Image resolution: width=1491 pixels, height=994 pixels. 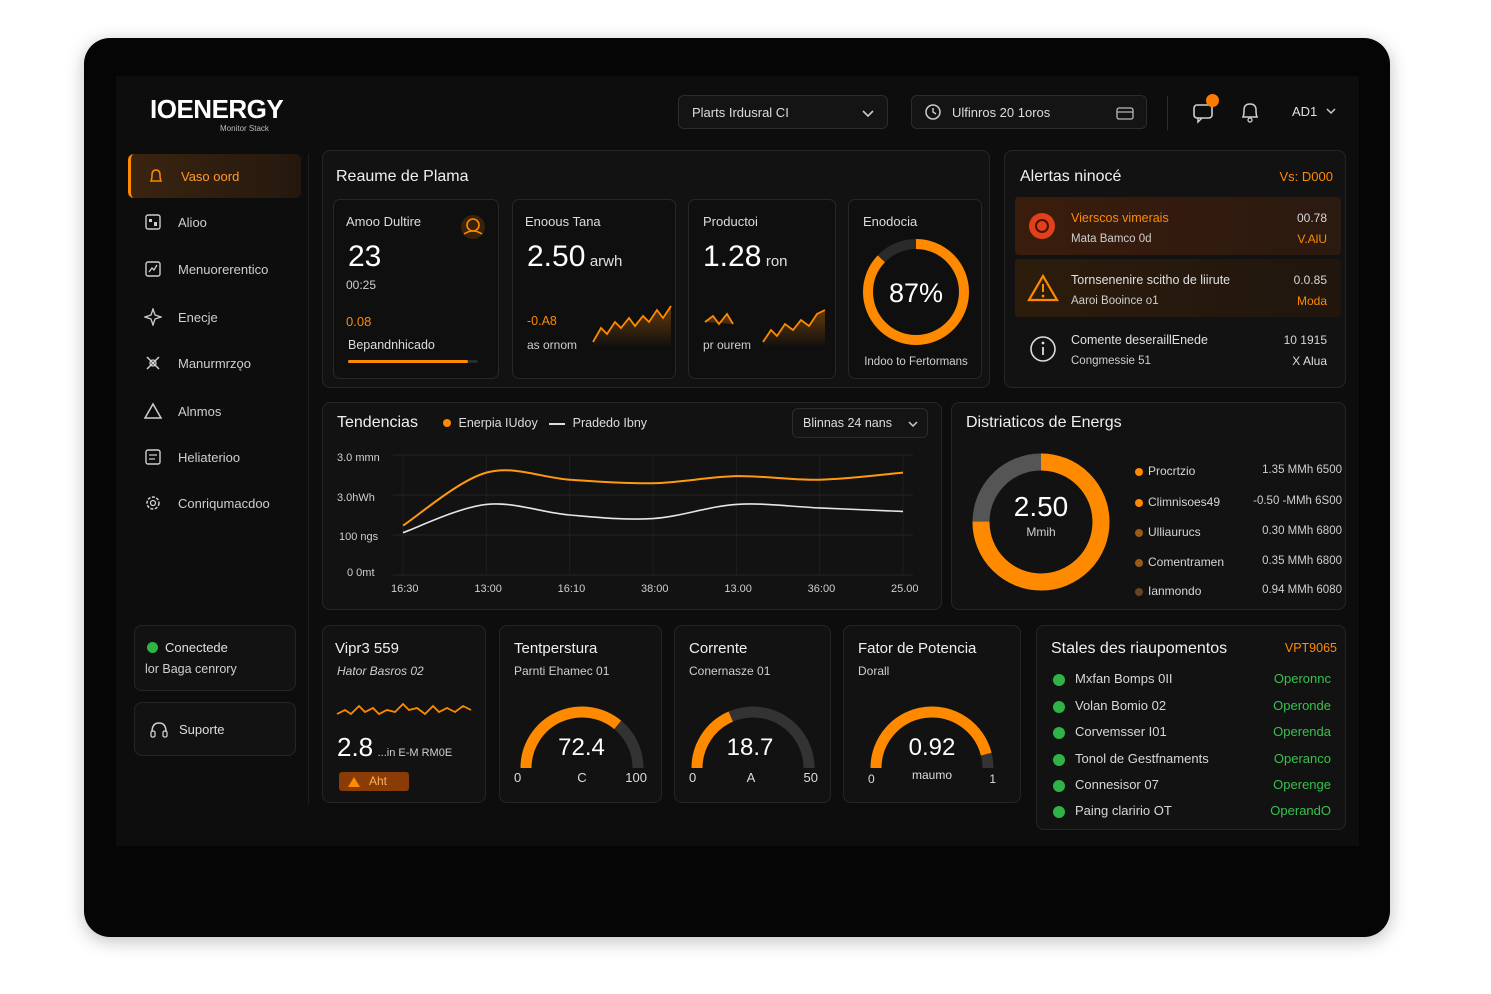 What do you see at coordinates (732, 256) in the screenshot?
I see `kpi-value: 1.28` at bounding box center [732, 256].